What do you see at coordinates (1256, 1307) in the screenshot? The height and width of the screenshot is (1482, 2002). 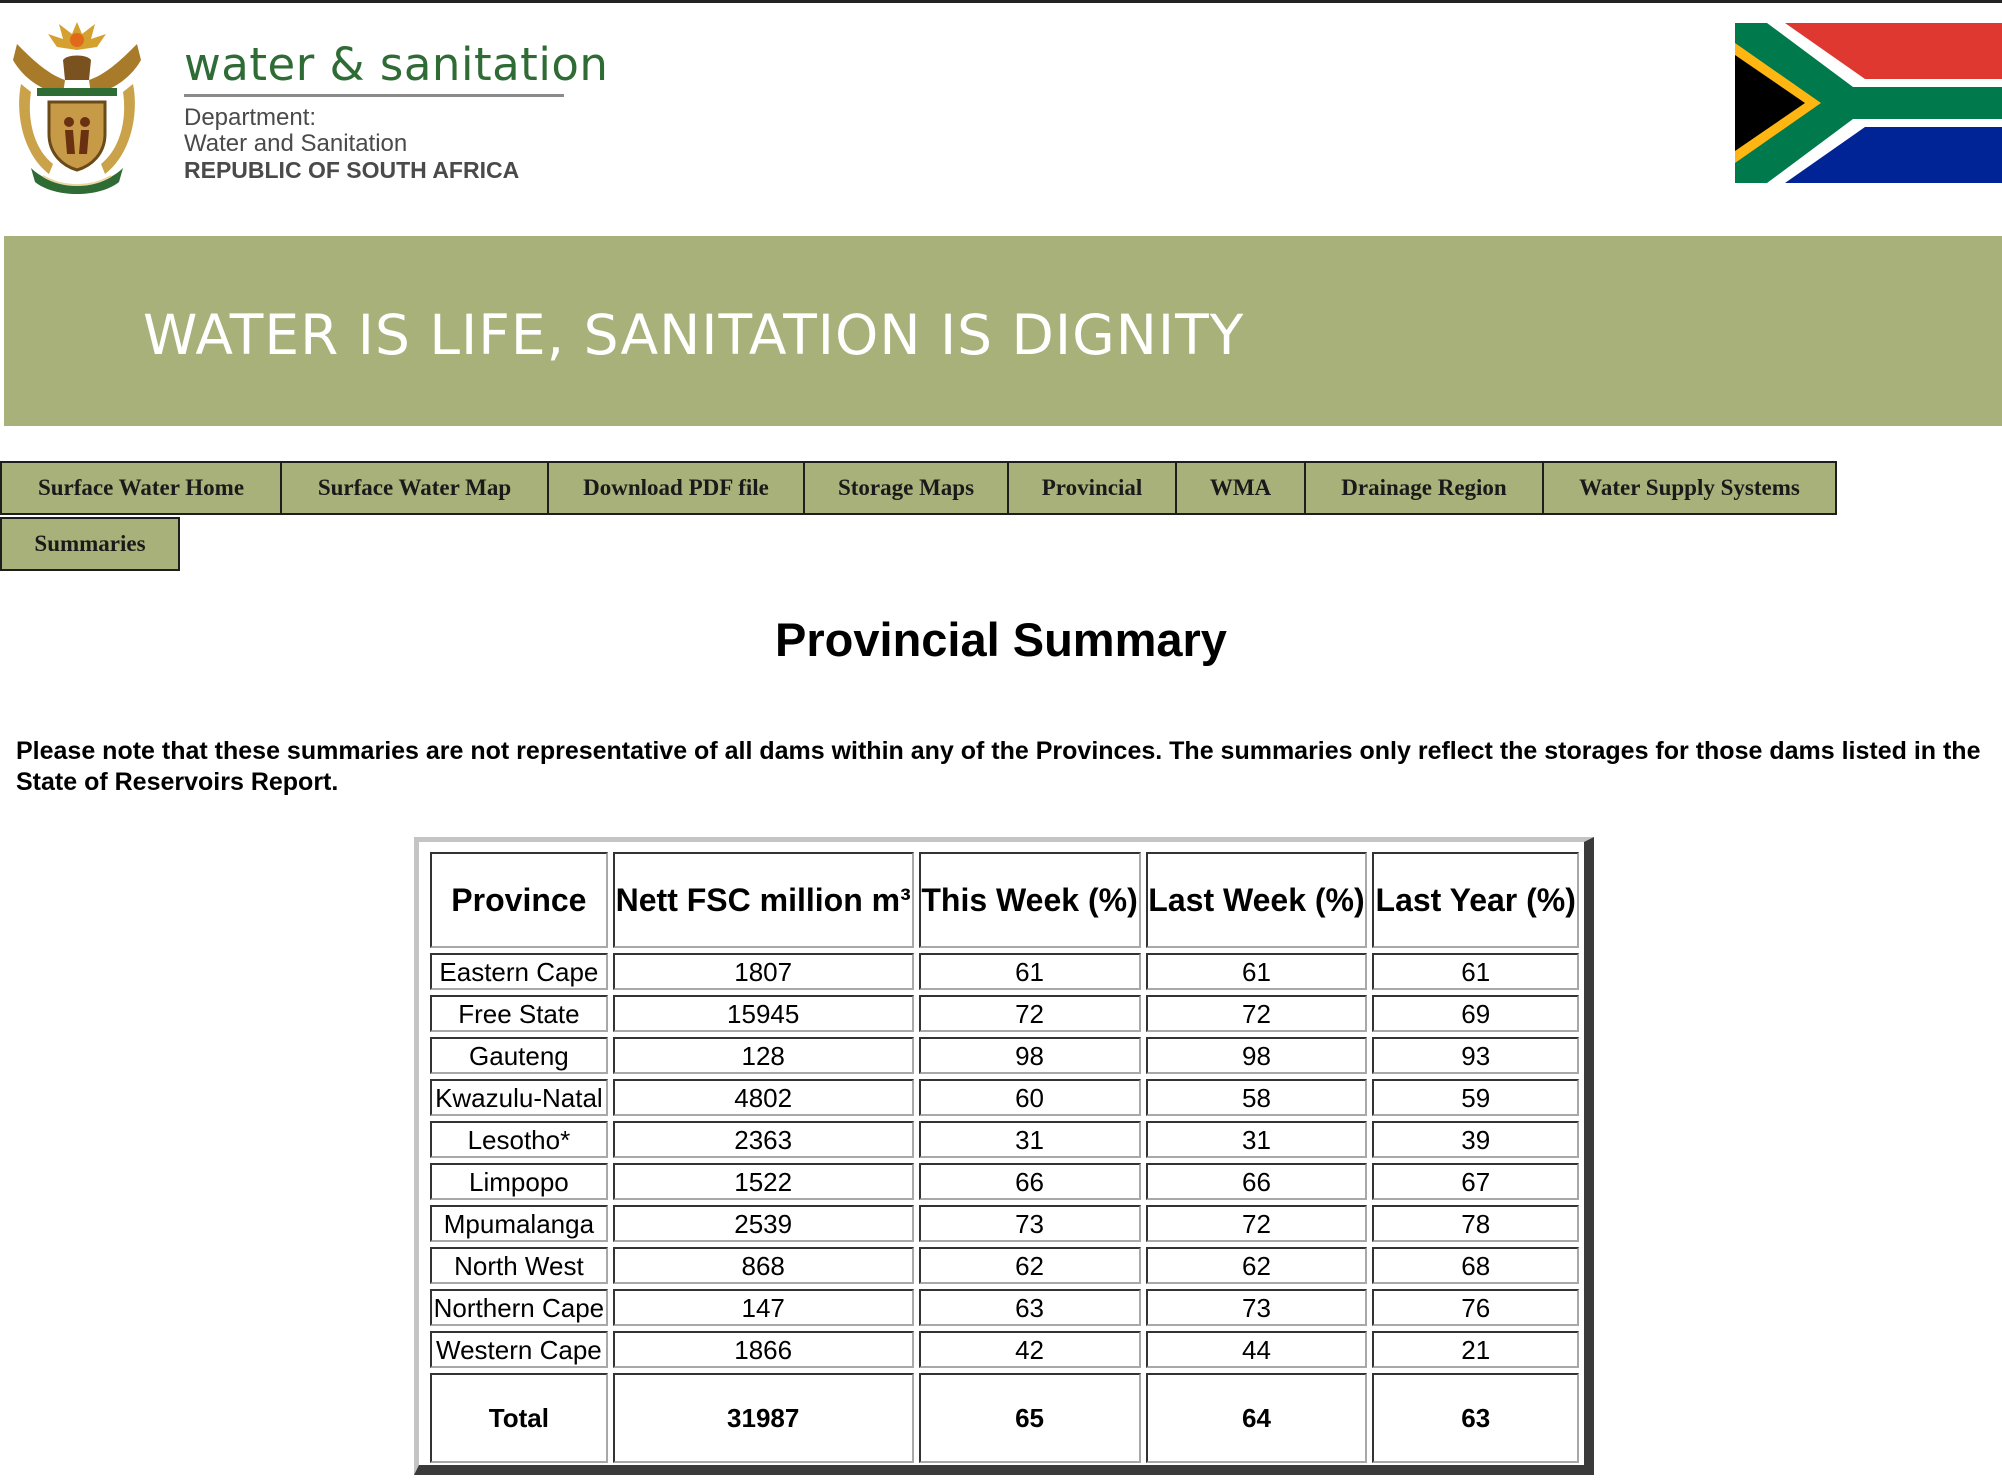 I see `last-week-cell: 73` at bounding box center [1256, 1307].